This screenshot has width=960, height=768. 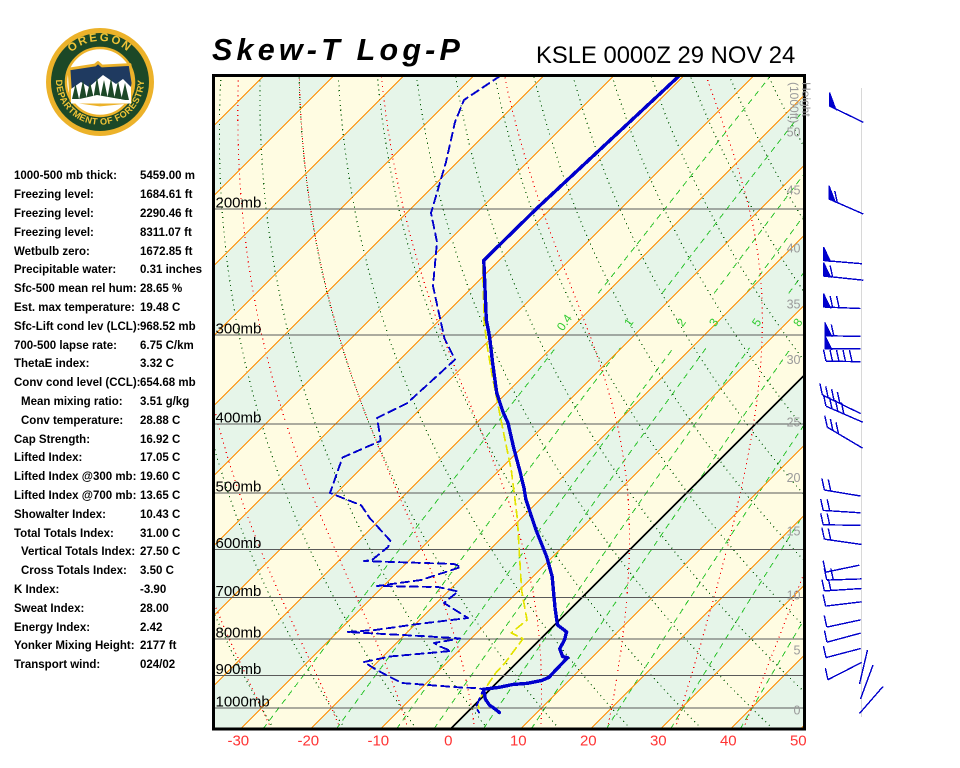 What do you see at coordinates (239, 487) in the screenshot?
I see `svg-text: 500mb` at bounding box center [239, 487].